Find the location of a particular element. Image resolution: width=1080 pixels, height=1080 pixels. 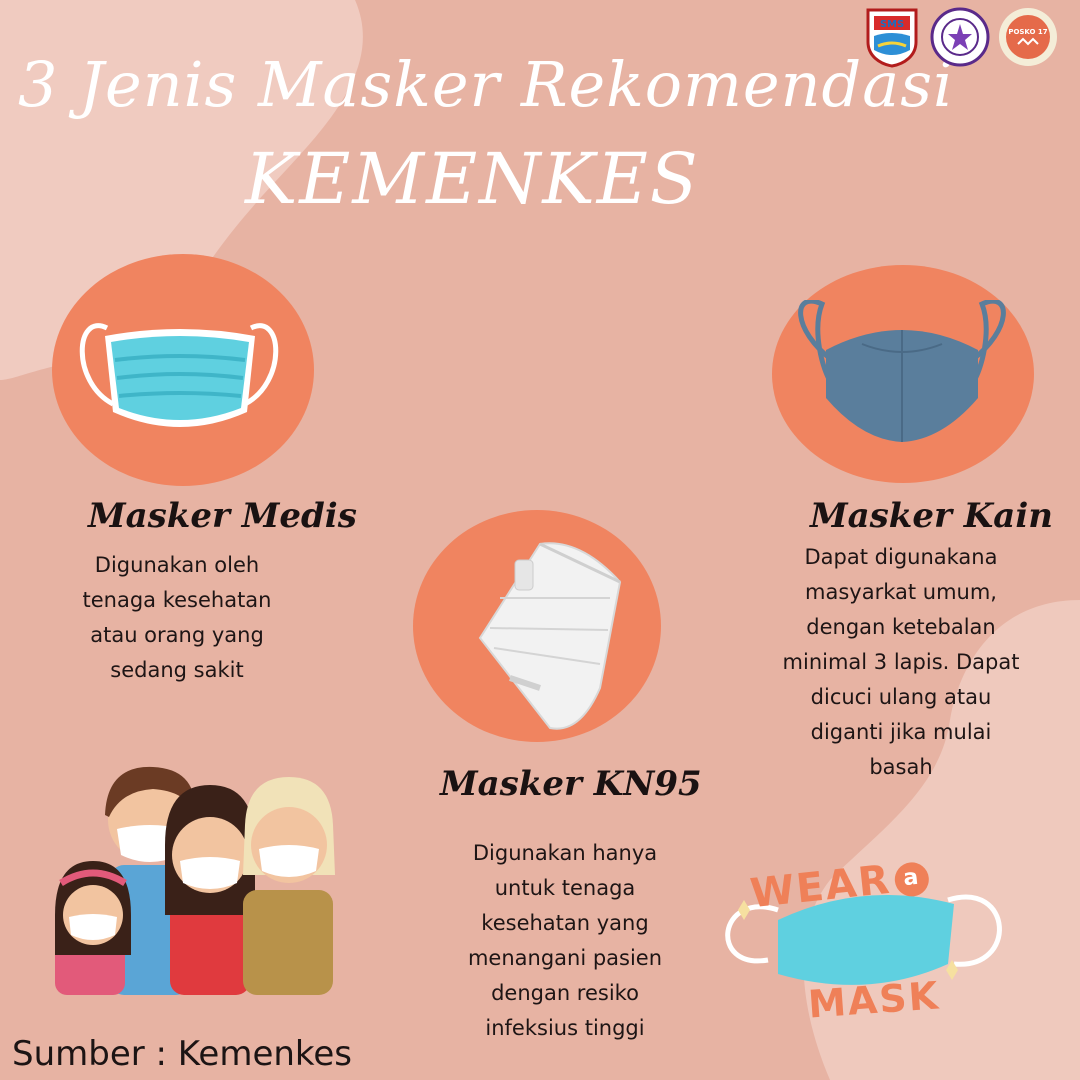

government-emblem-icon: SMS is located at coordinates (892, 38).